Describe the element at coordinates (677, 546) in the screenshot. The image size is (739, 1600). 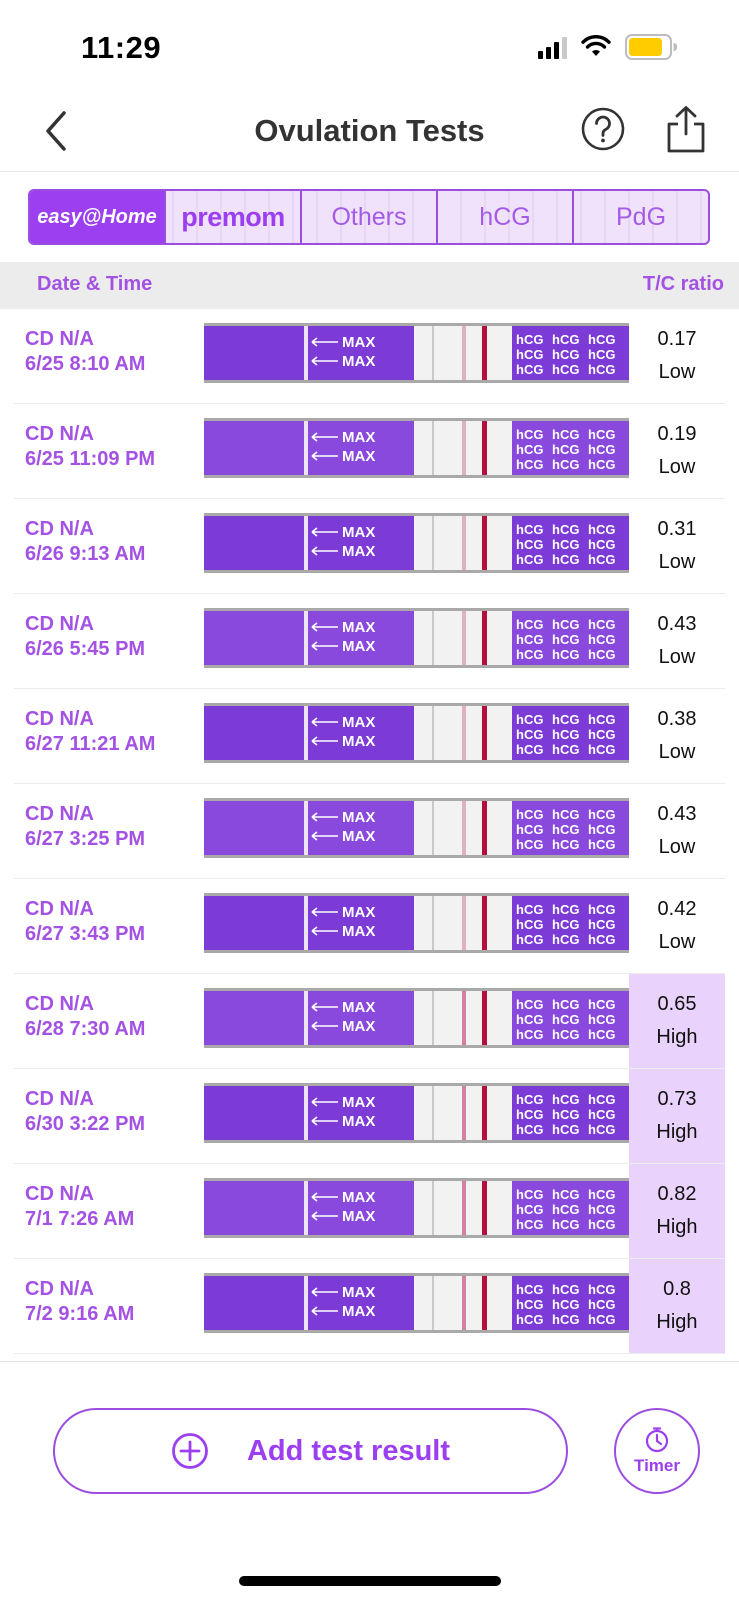
I see `tc-ratio-cell: 0.31 Low` at that location.